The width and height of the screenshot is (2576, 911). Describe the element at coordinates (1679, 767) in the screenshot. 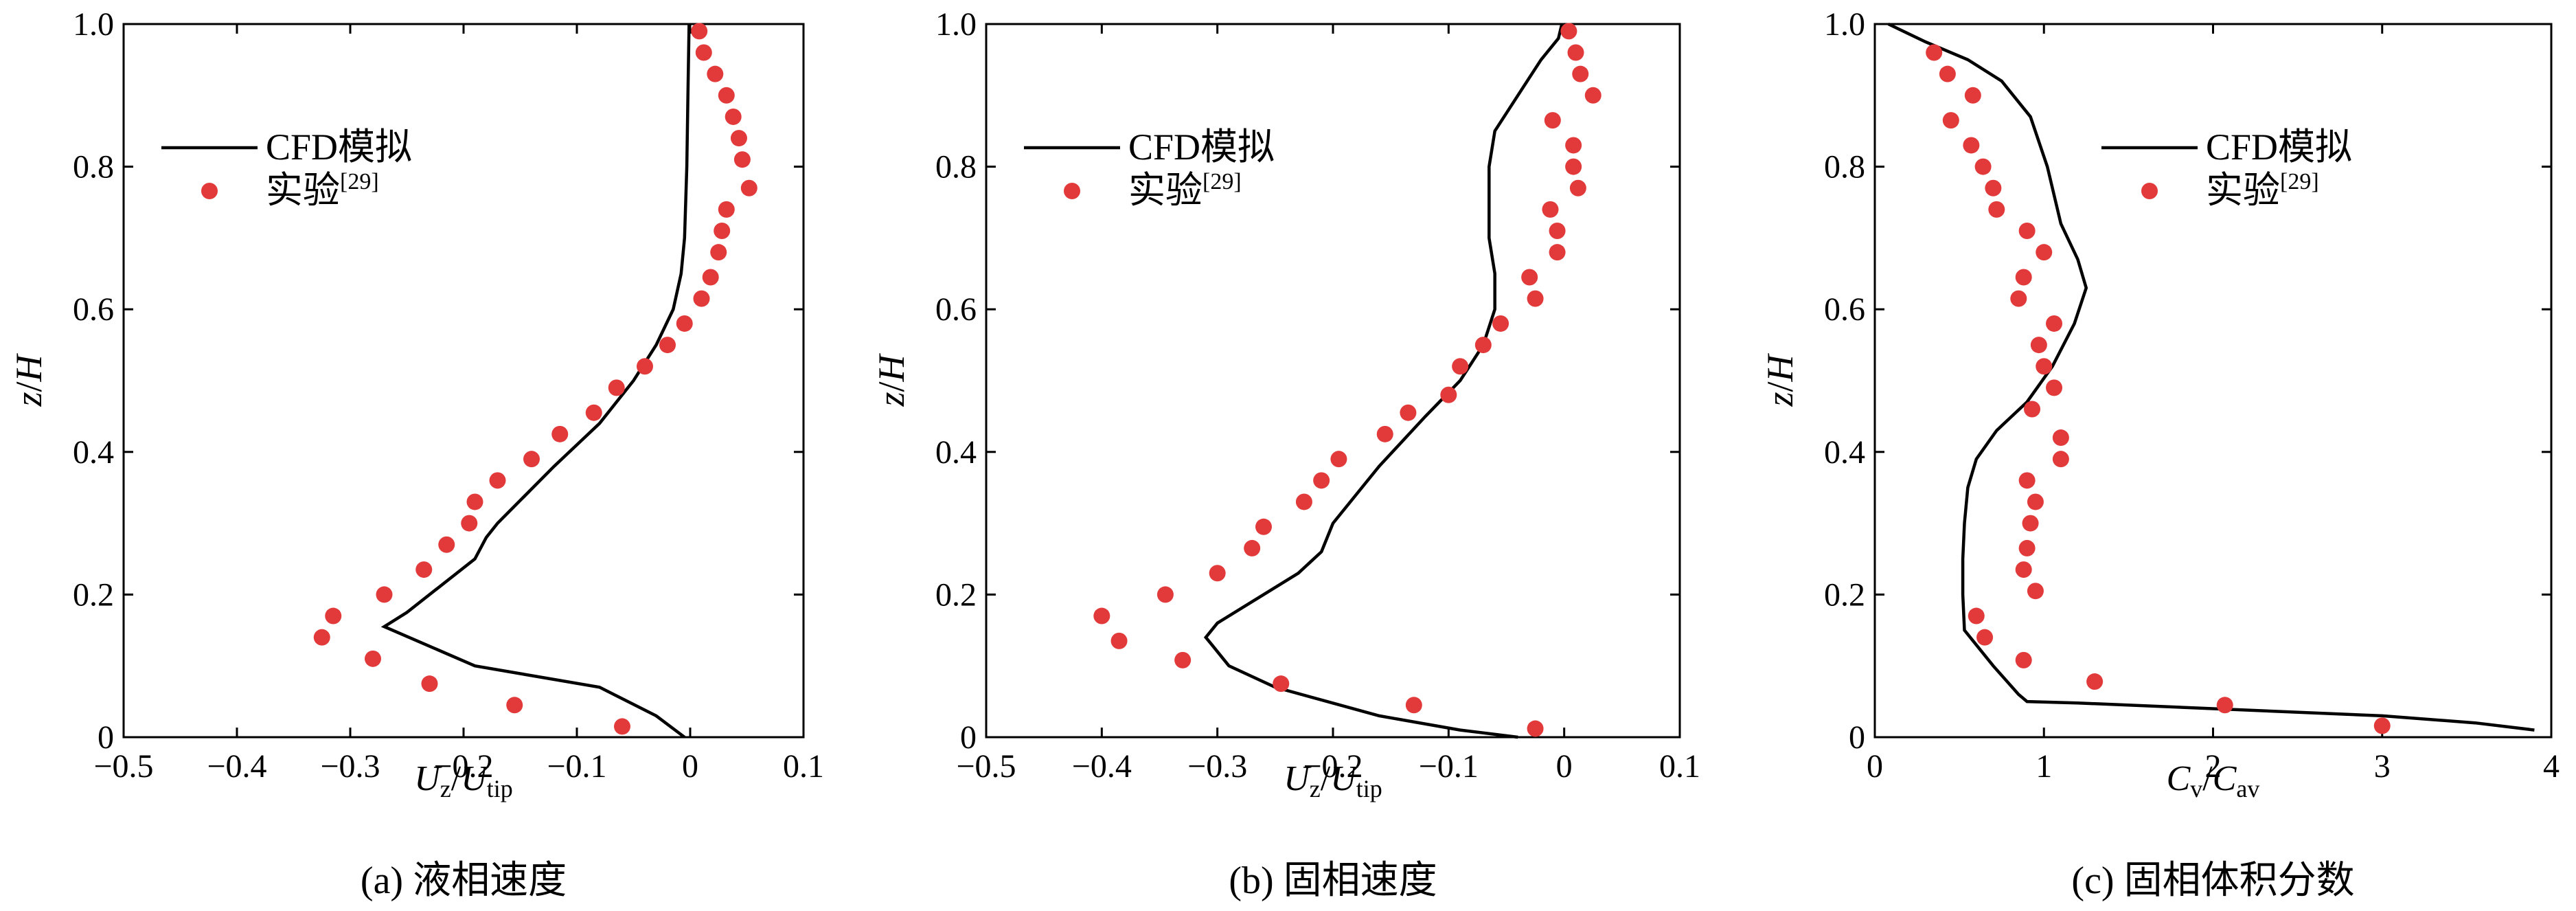

I see `x-tick-label: 0.1` at that location.